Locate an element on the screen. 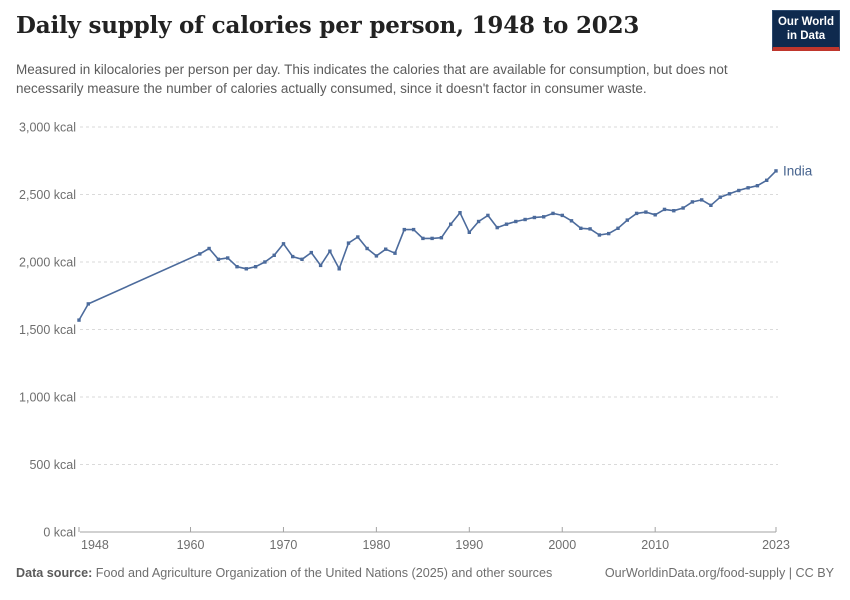  x-tick-label: 1980 is located at coordinates (376, 545).